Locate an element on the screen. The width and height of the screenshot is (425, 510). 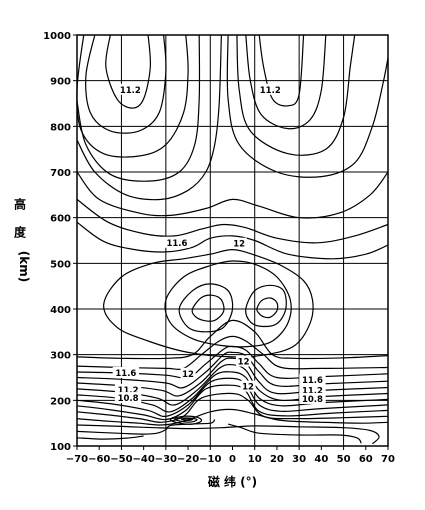
x-tick-label: −70 is located at coordinates (77, 459).